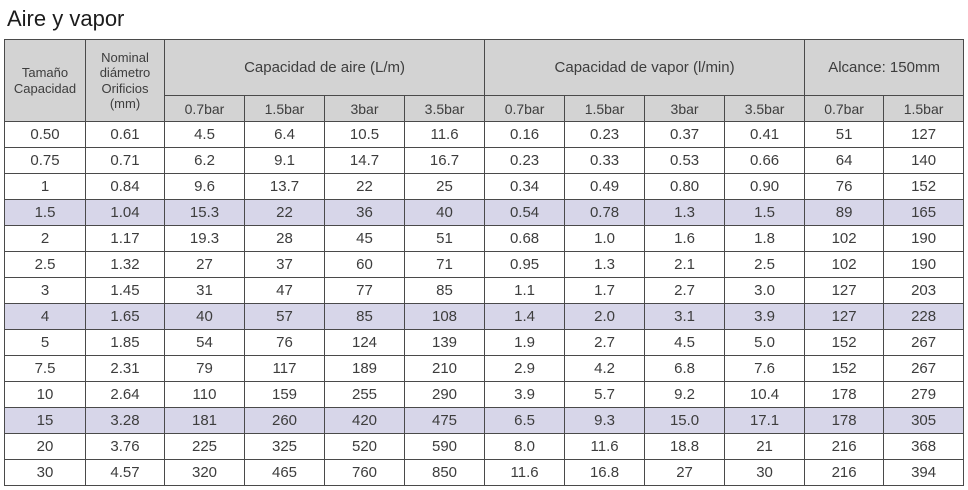 The width and height of the screenshot is (968, 490). Describe the element at coordinates (284, 316) in the screenshot. I see `cell-air-1-5bar: 57` at that location.